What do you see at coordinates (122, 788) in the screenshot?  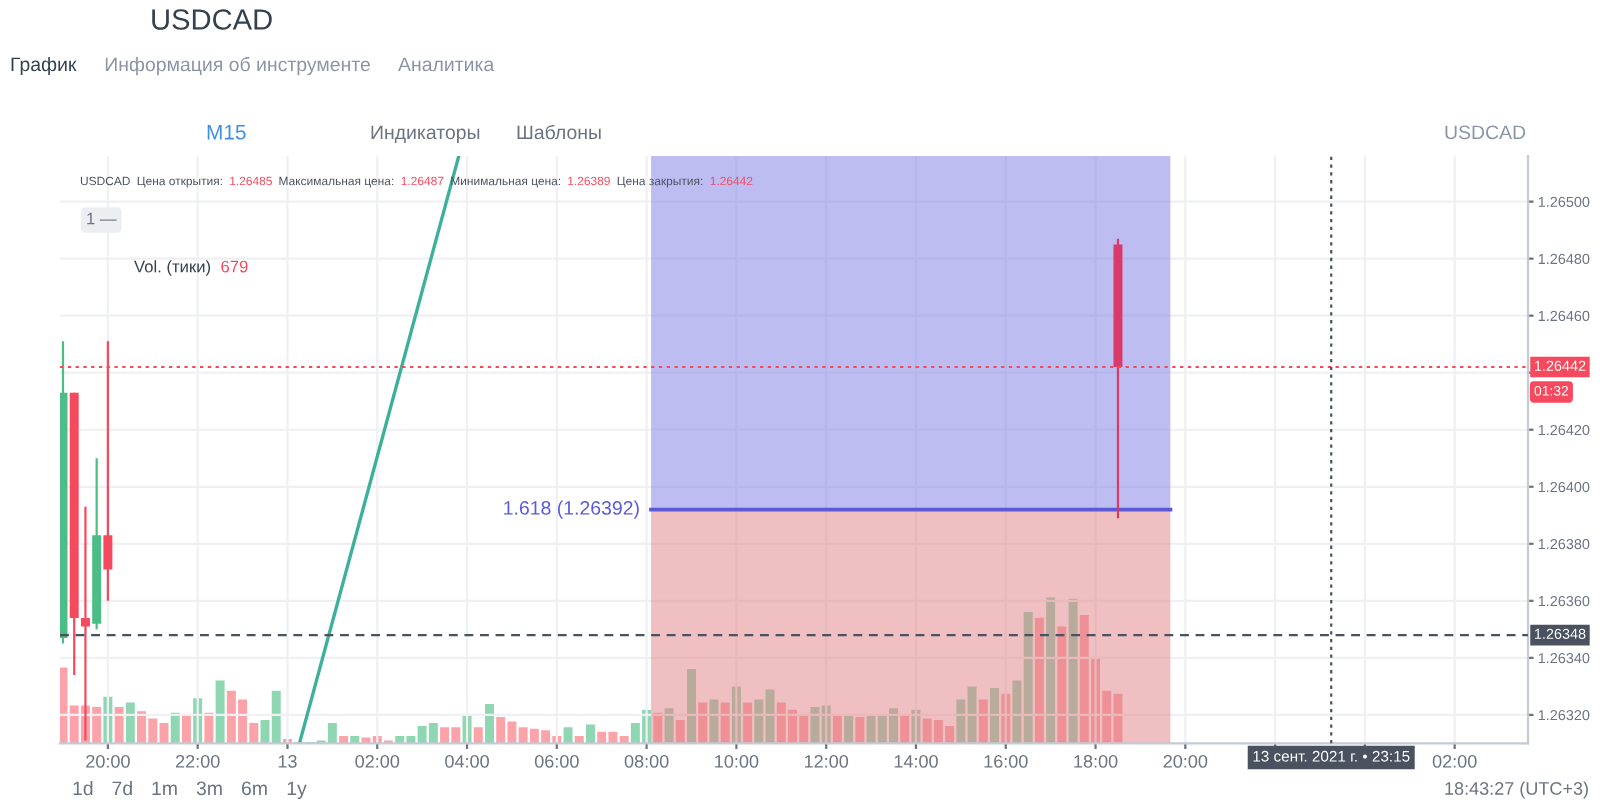 I see `text: 7d` at bounding box center [122, 788].